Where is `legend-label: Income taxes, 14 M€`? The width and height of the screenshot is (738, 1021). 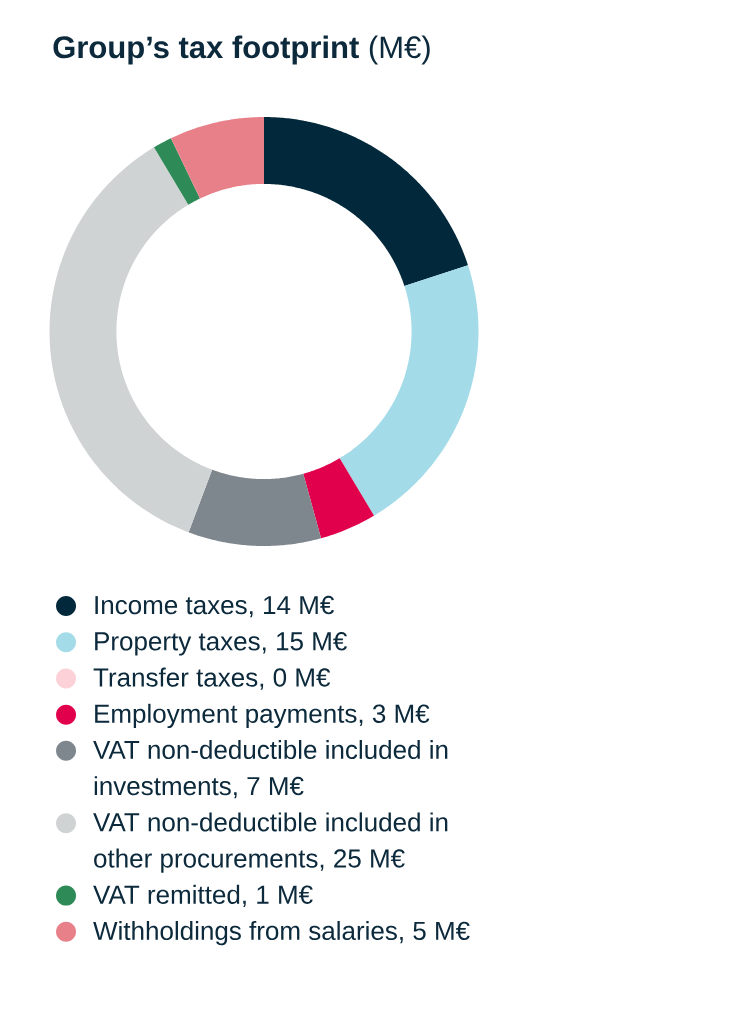
legend-label: Income taxes, 14 M€ is located at coordinates (214, 606).